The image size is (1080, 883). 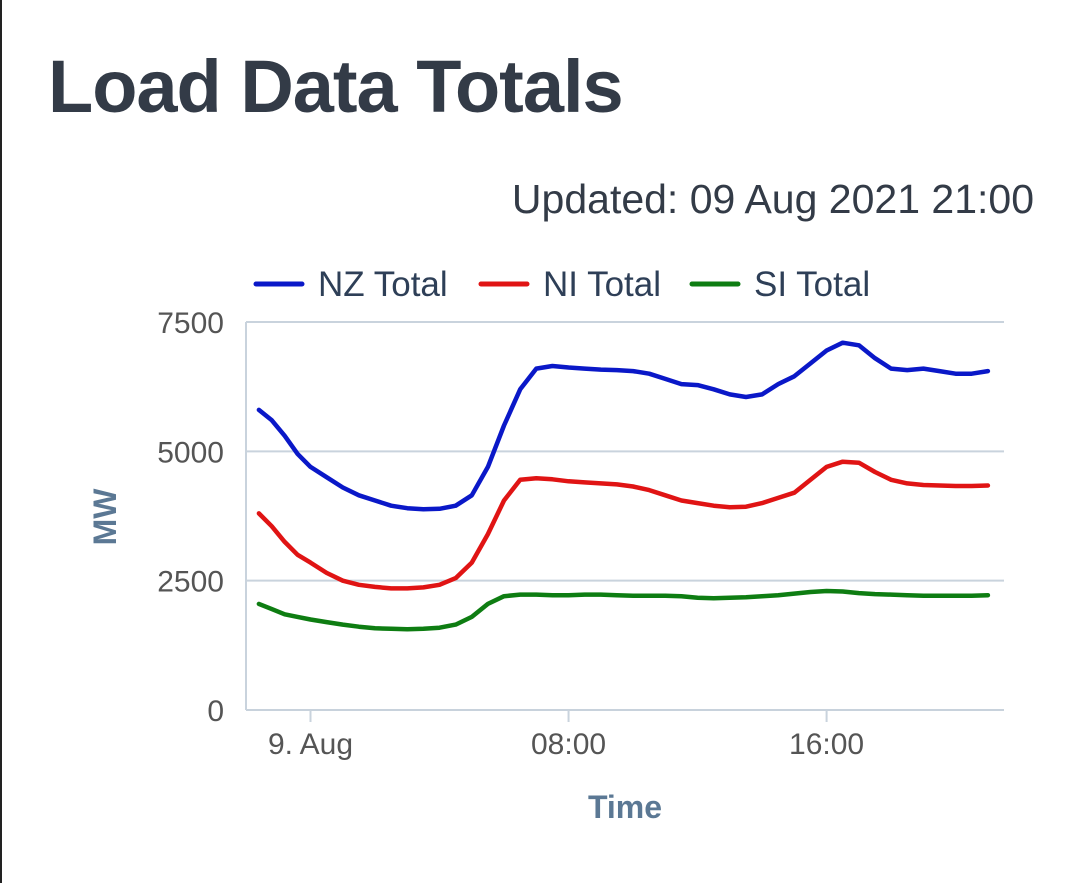 I want to click on x-tick-label: 16:00, so click(x=826, y=744).